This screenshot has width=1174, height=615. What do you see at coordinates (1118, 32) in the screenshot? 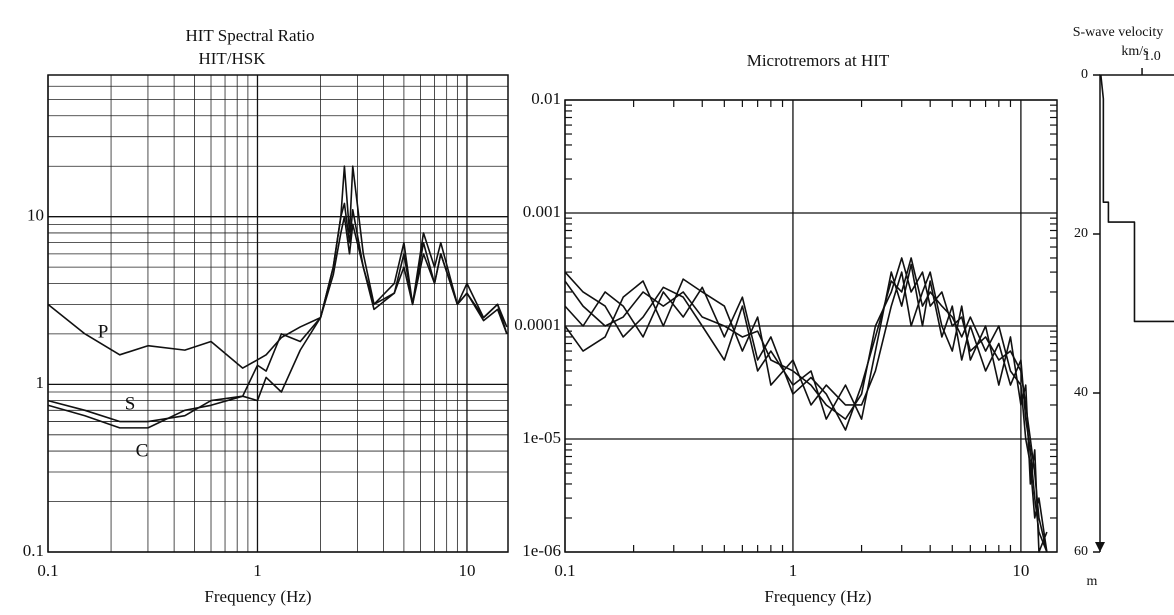
I see `chart-title: S-wave velocity` at bounding box center [1118, 32].